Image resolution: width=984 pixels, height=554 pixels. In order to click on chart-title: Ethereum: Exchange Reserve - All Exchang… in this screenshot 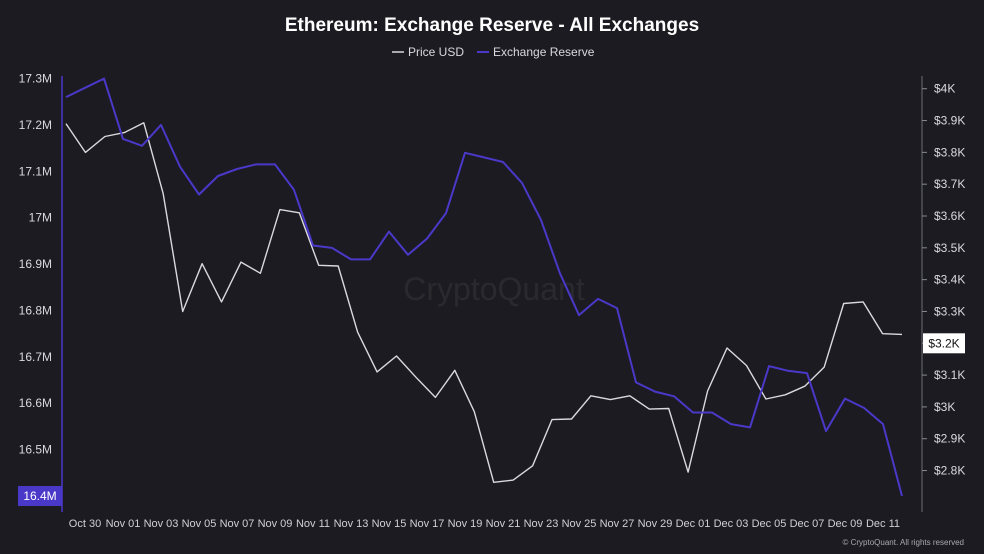, I will do `click(492, 25)`.